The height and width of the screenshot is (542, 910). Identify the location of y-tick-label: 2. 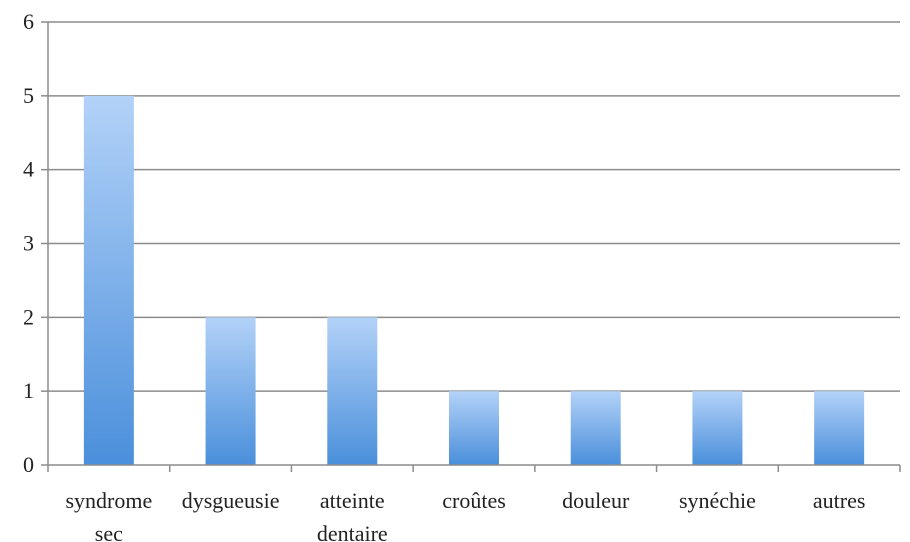
(28, 316).